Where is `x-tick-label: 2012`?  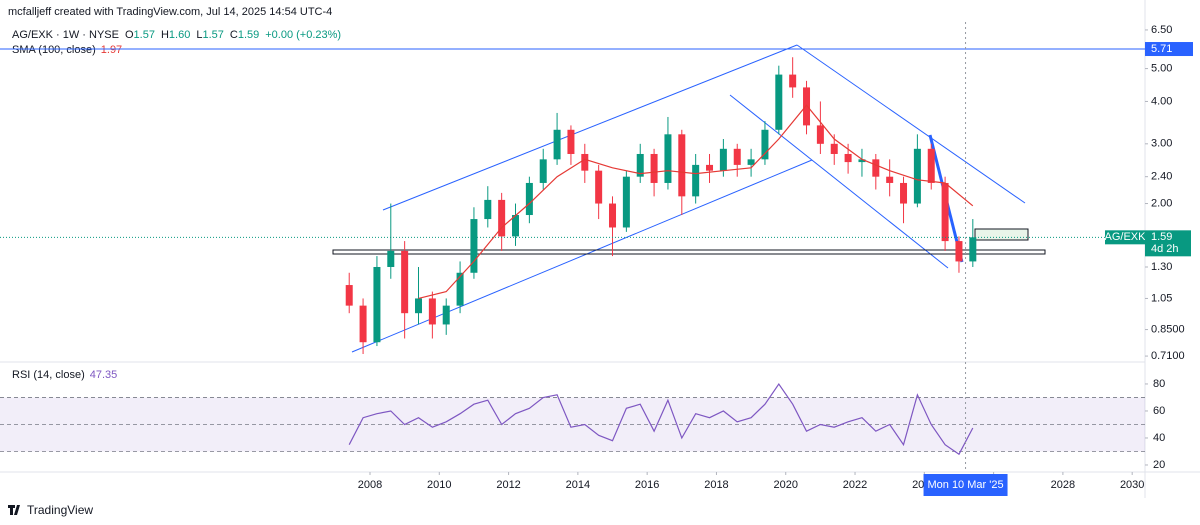
x-tick-label: 2012 is located at coordinates (508, 485).